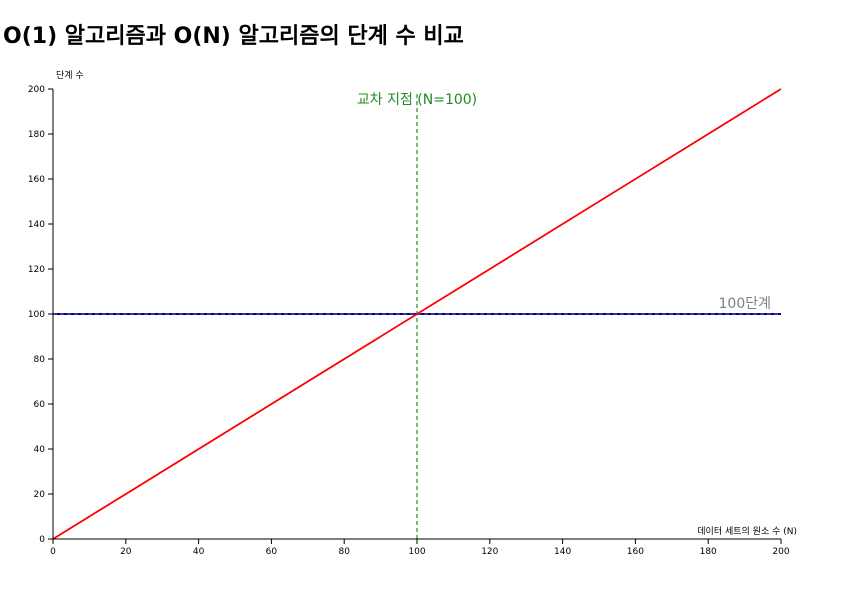 The width and height of the screenshot is (856, 597). I want to click on x-axis-label: 데이터 세트의 원소 수 (N), so click(747, 531).